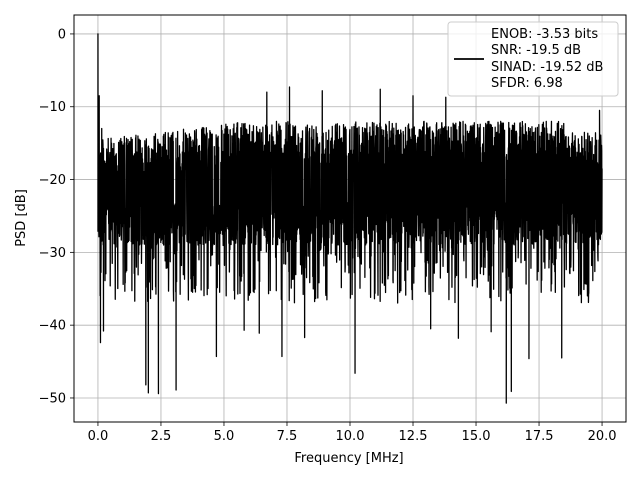  I want to click on y-tick-label: −20, so click(52, 180).